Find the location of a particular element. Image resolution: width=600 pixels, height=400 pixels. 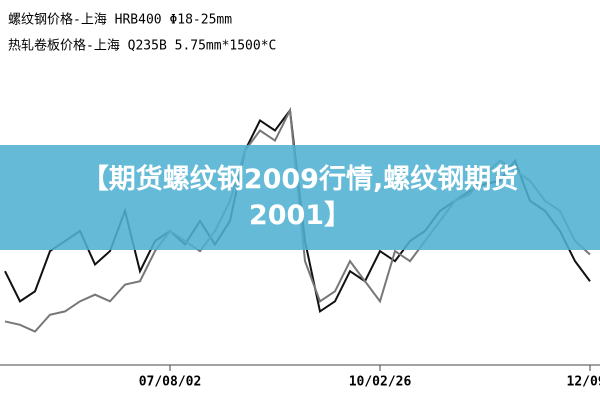

x-tick-label: 10/02/26 is located at coordinates (380, 382).